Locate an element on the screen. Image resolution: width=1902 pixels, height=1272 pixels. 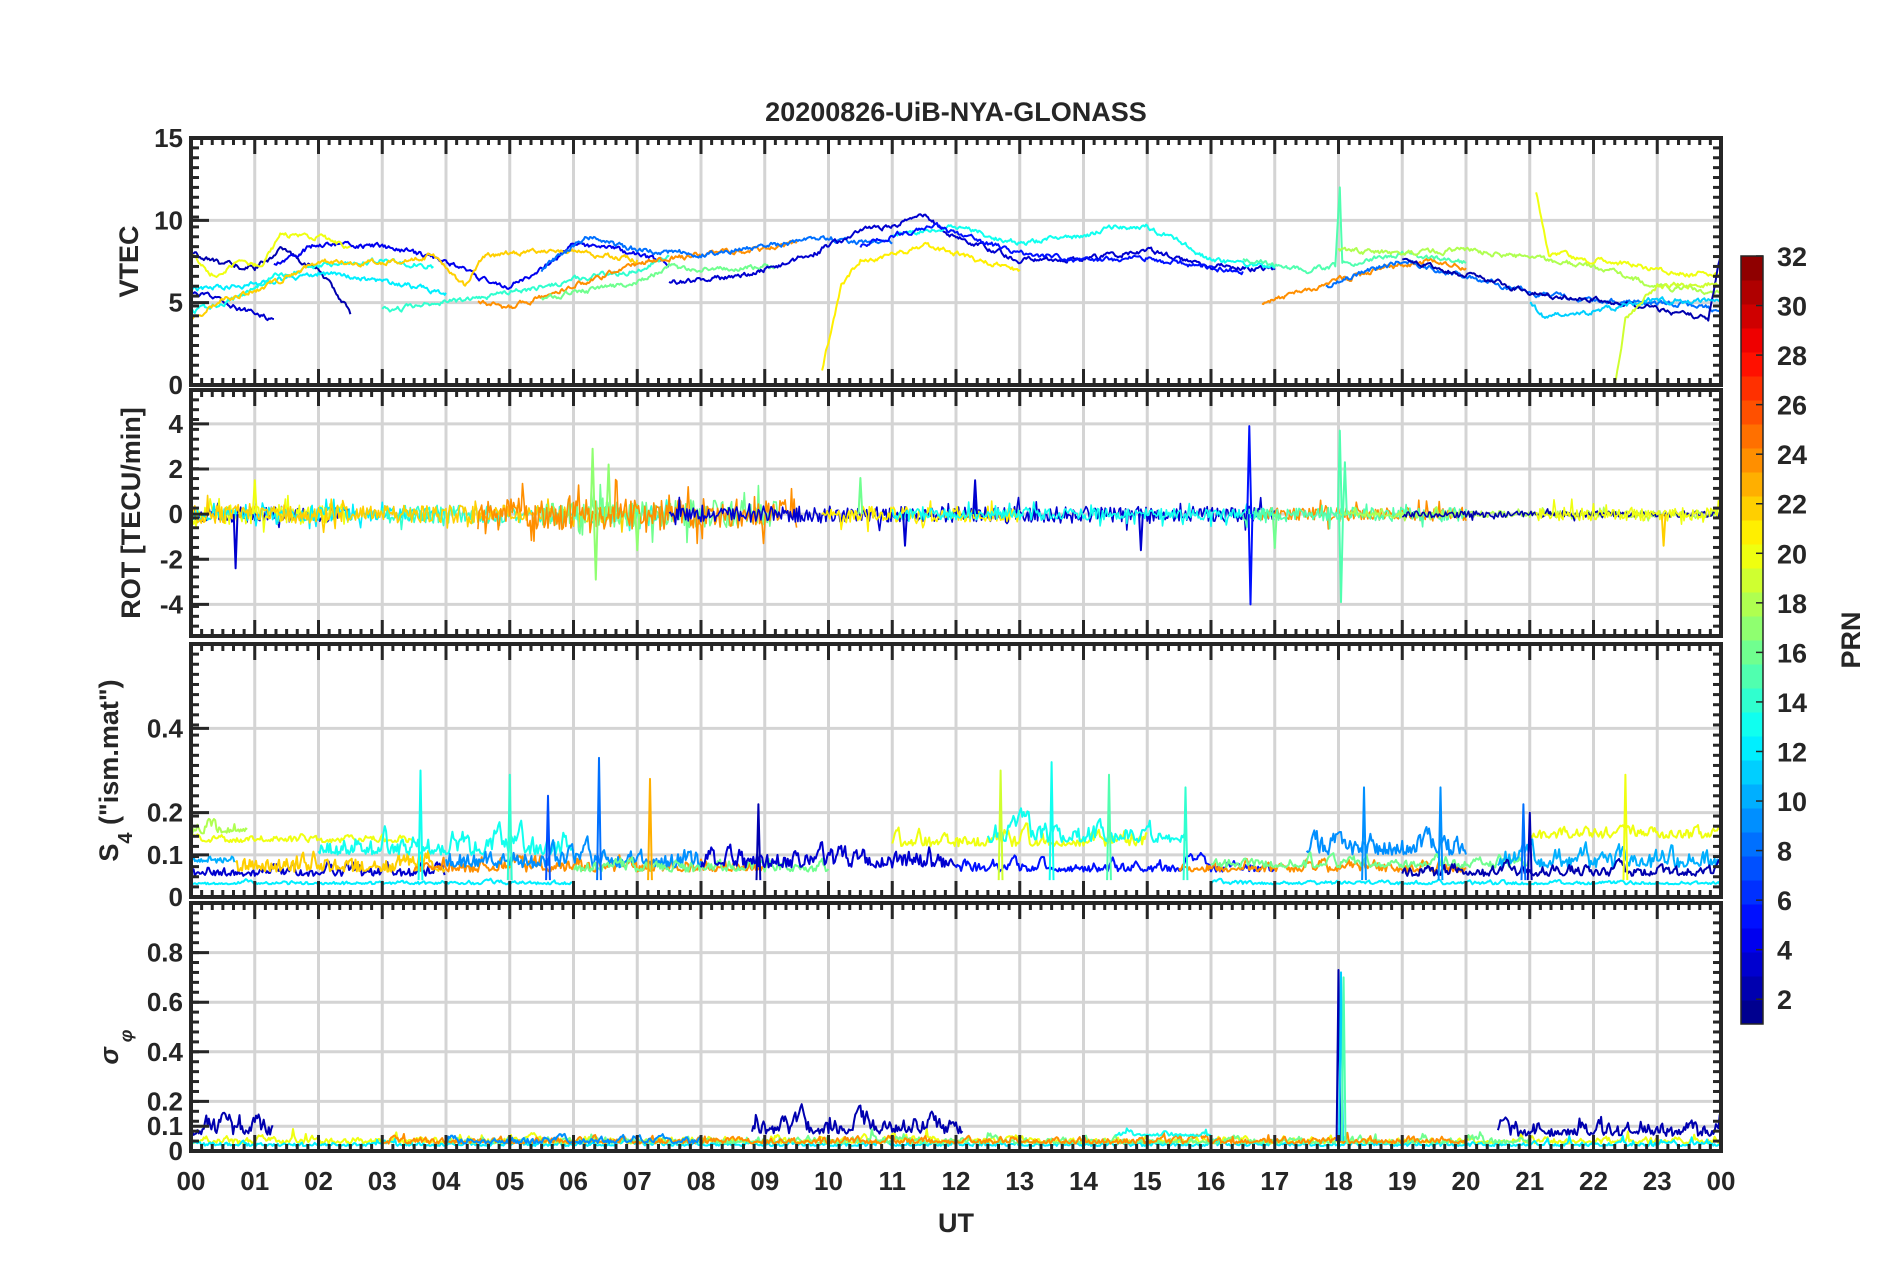
colorbar-tick-label: 16 is located at coordinates (1792, 653).